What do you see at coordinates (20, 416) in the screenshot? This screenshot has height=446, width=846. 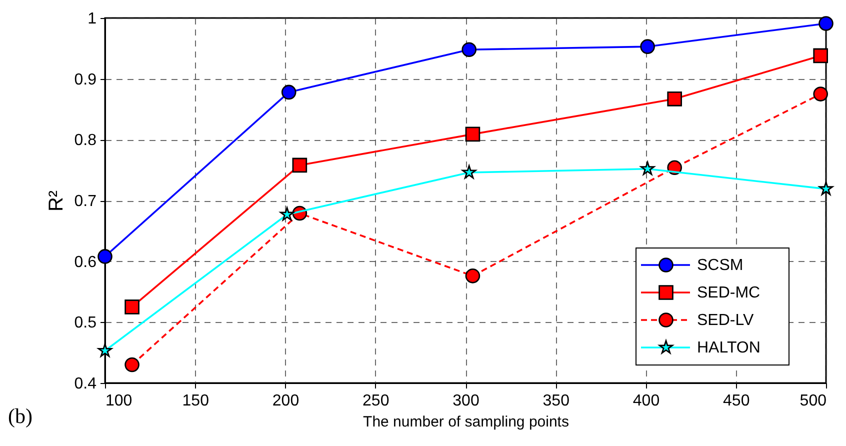 I see `panel-label: (b)` at bounding box center [20, 416].